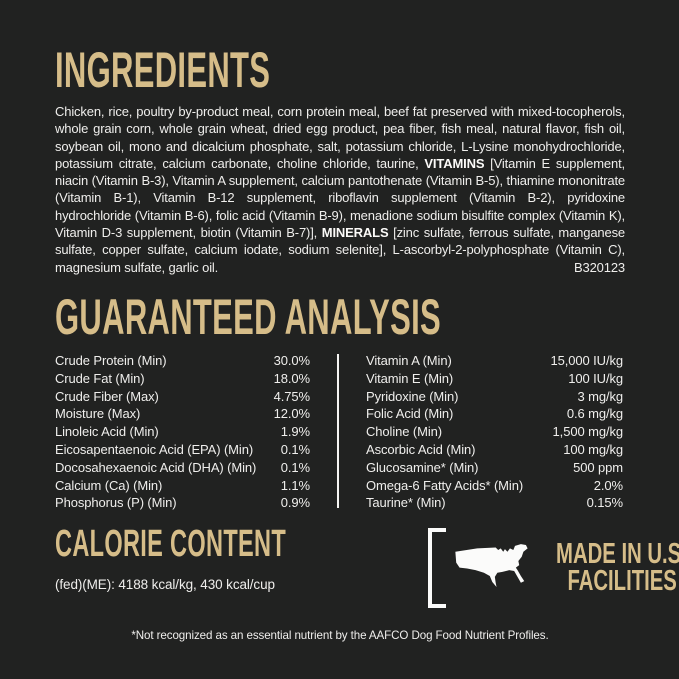  Describe the element at coordinates (111, 360) in the screenshot. I see `analysis-label: Crude Protein (Min)` at that location.